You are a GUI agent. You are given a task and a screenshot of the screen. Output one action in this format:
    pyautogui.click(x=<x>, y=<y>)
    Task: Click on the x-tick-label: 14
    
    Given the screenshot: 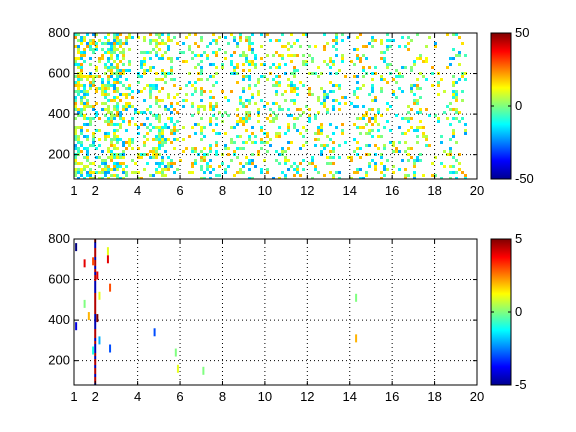 What is the action you would take?
    pyautogui.click(x=350, y=396)
    